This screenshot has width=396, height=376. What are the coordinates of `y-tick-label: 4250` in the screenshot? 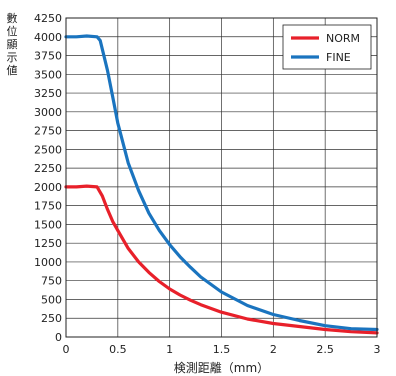 It's located at (48, 18).